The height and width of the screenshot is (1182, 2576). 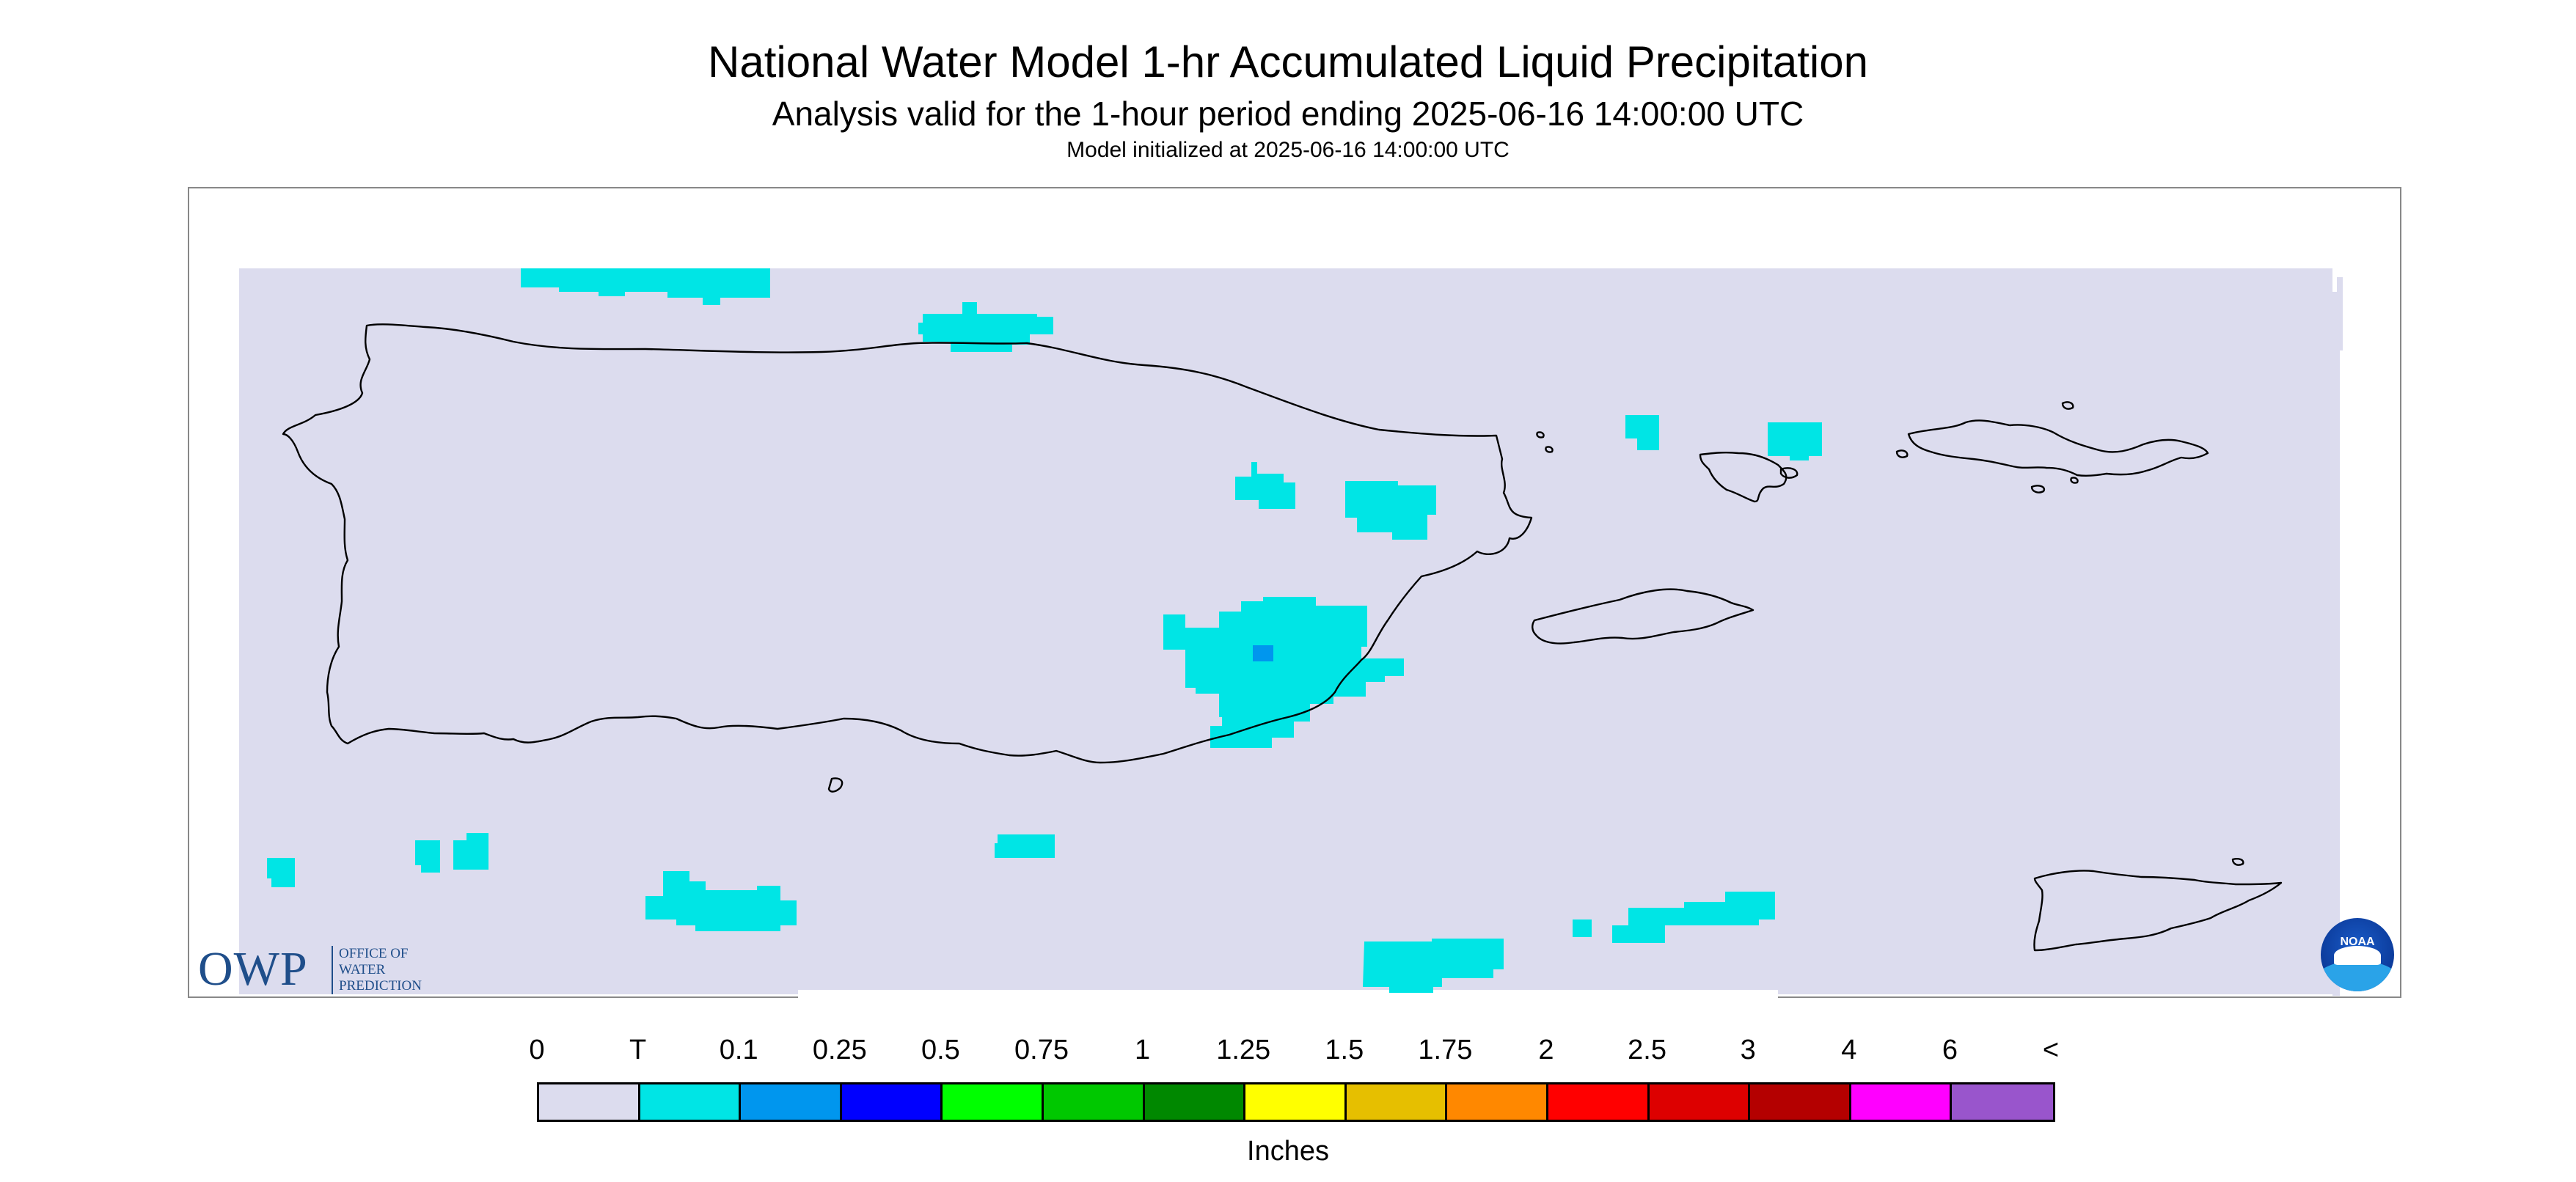 I want to click on noaa-bird-shape, so click(x=2357, y=955).